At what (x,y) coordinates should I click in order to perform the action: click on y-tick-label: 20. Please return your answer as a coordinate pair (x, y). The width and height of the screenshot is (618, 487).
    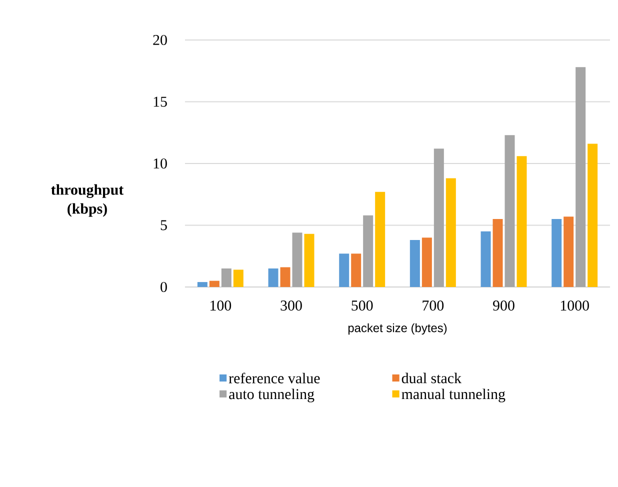
    Looking at the image, I should click on (160, 40).